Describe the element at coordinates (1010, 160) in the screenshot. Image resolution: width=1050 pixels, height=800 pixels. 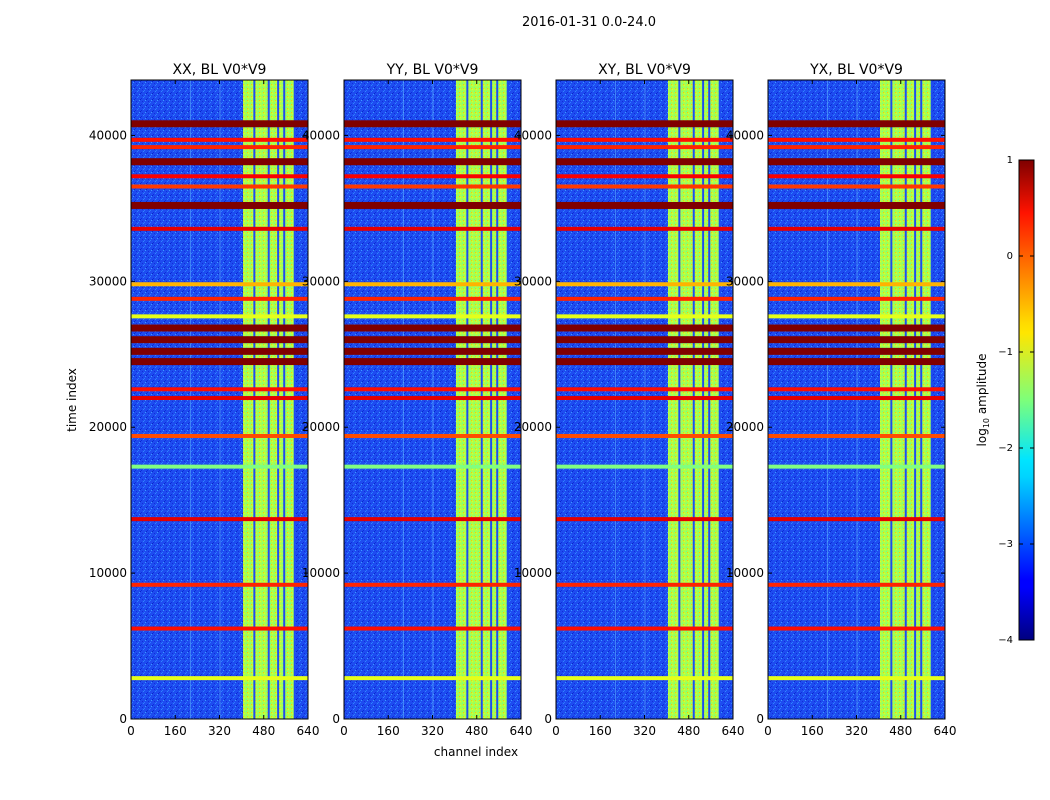
I see `colorbar-tick-label: 1` at that location.